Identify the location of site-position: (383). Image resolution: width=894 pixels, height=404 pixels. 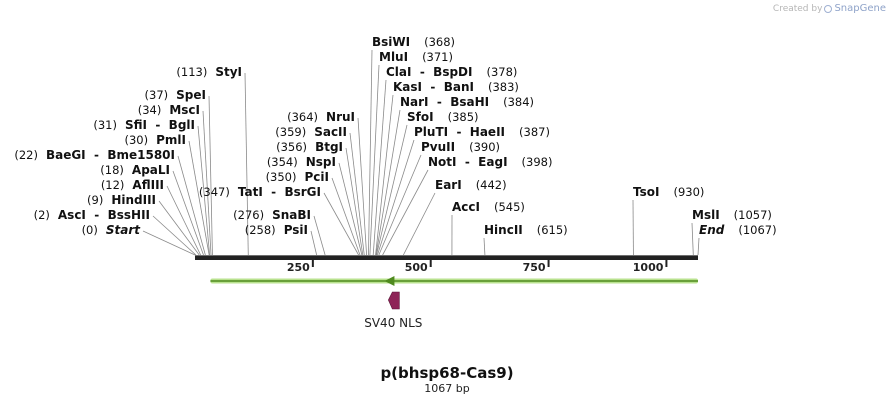
(503, 87).